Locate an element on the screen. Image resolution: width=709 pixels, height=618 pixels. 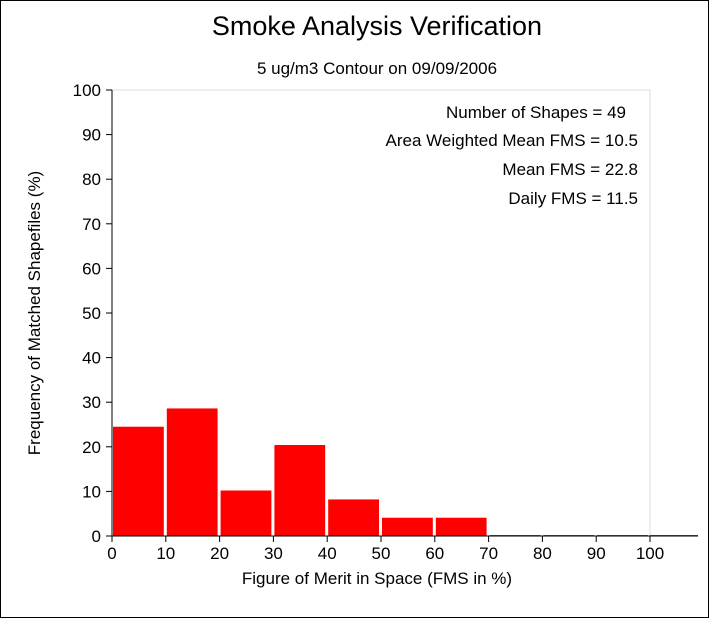
x-tick-label: 0 is located at coordinates (111, 553).